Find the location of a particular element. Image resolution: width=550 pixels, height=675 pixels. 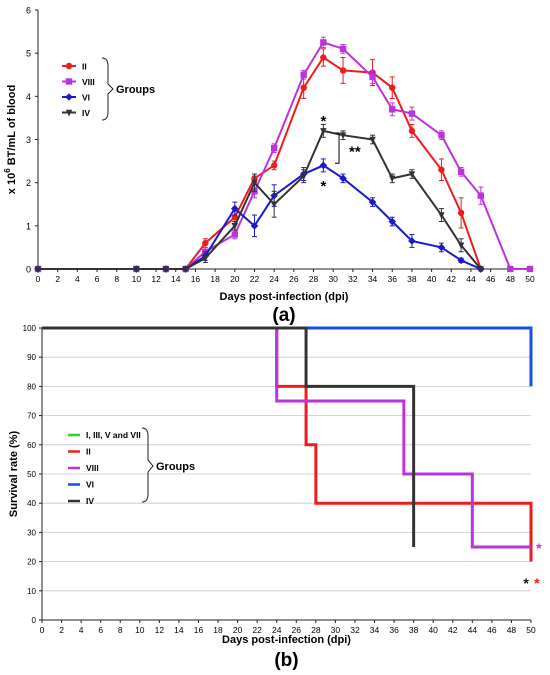

y-tick-label: 90 is located at coordinates (31, 357).